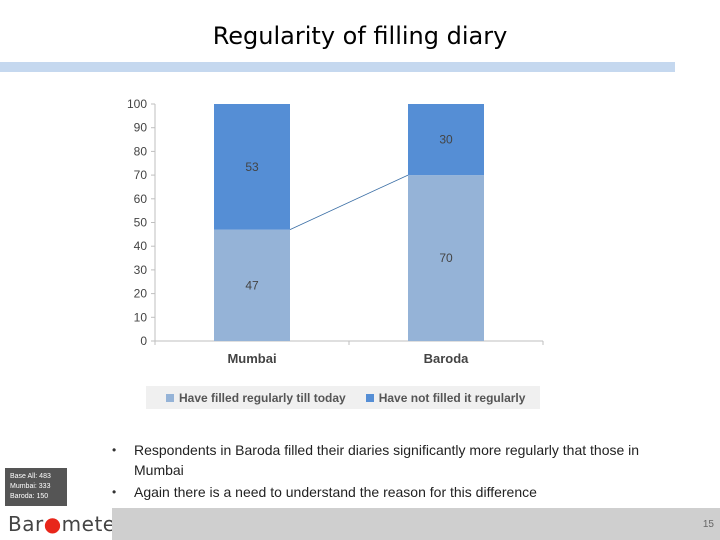 This screenshot has width=720, height=540. I want to click on y-tick-label: 90, so click(141, 128).